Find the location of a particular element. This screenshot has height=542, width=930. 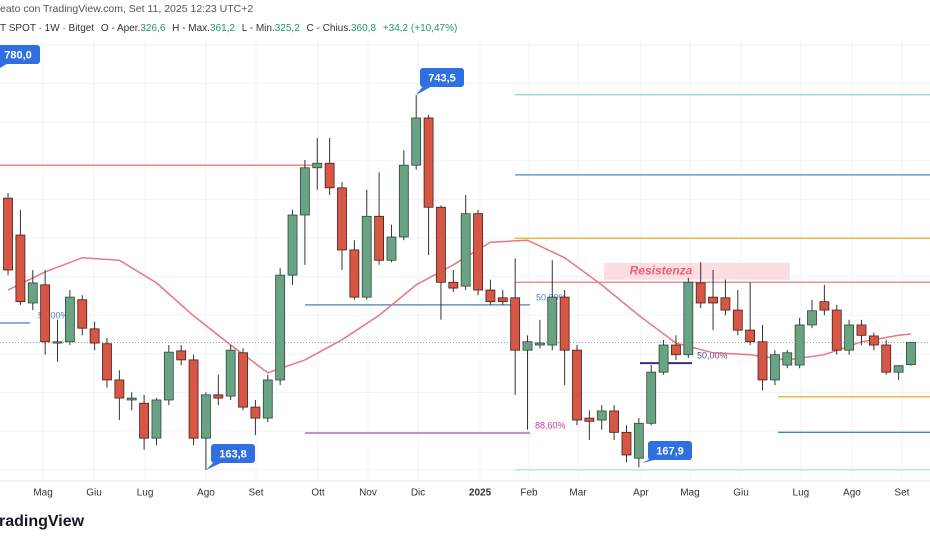

callout-label: 167,9 is located at coordinates (670, 451).